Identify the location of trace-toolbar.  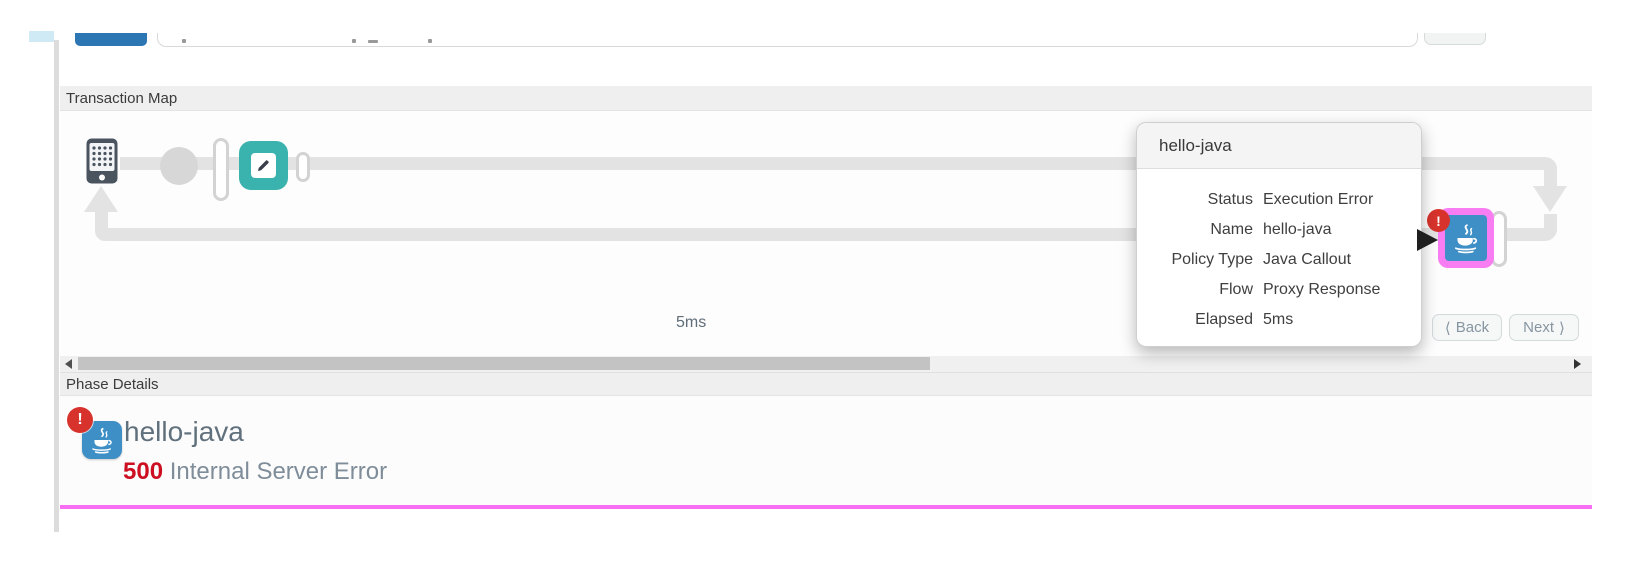
(775, 40).